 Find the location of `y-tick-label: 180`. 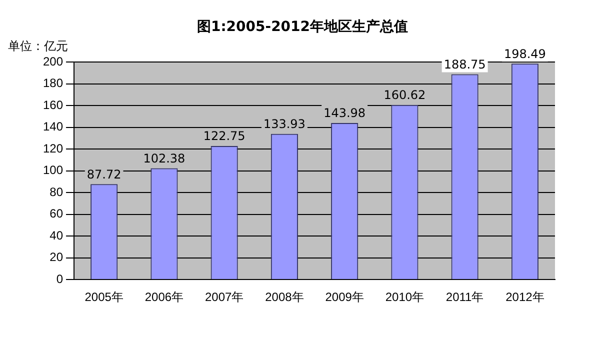

y-tick-label: 180 is located at coordinates (53, 83).